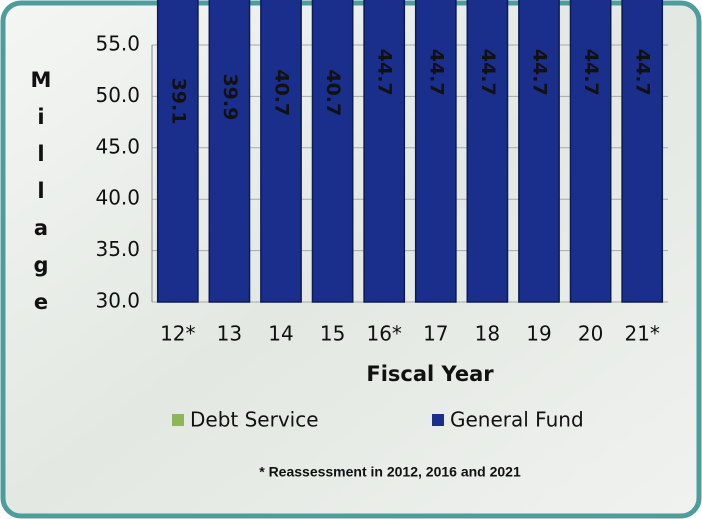 The height and width of the screenshot is (519, 702). Describe the element at coordinates (117, 198) in the screenshot. I see `y-tick-label: 40.0` at that location.